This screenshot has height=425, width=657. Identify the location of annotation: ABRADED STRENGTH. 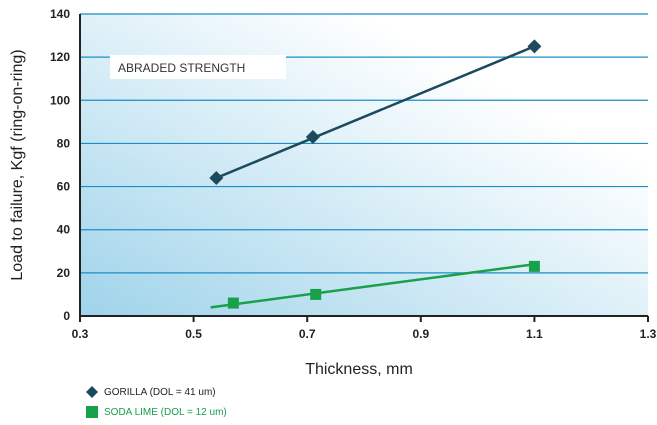
(198, 67).